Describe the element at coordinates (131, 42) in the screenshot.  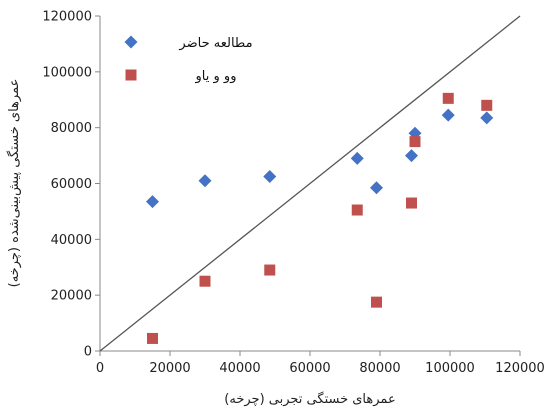
I see `legend-marker-diamond` at that location.